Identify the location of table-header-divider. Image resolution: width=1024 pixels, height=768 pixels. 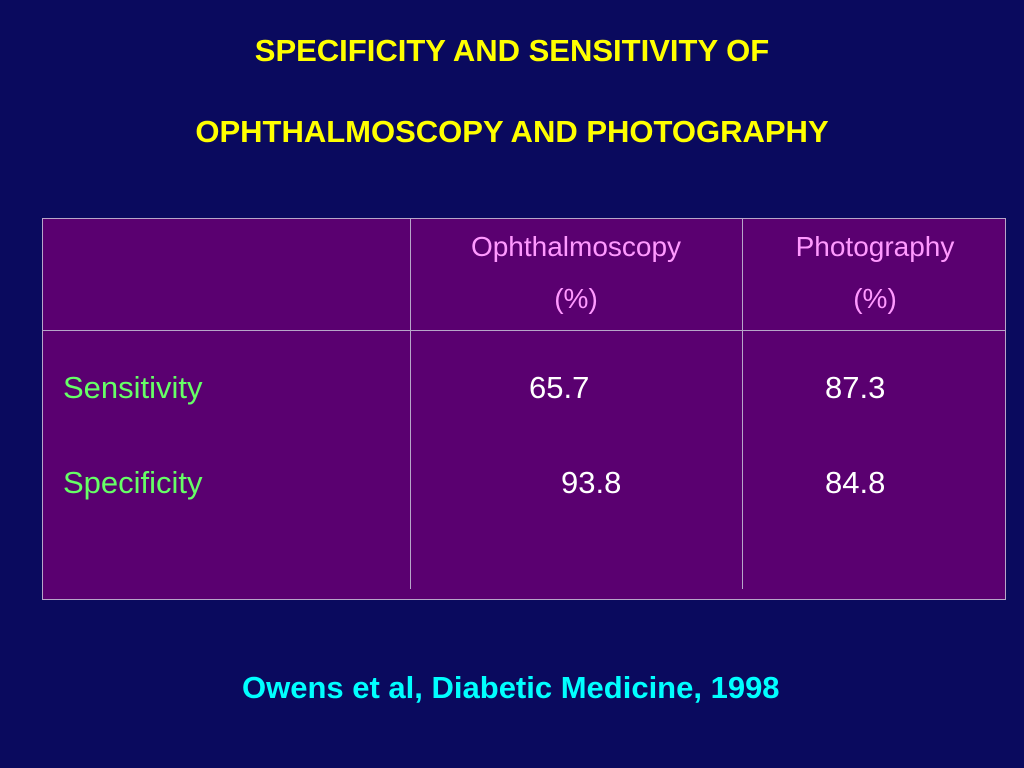
(524, 330).